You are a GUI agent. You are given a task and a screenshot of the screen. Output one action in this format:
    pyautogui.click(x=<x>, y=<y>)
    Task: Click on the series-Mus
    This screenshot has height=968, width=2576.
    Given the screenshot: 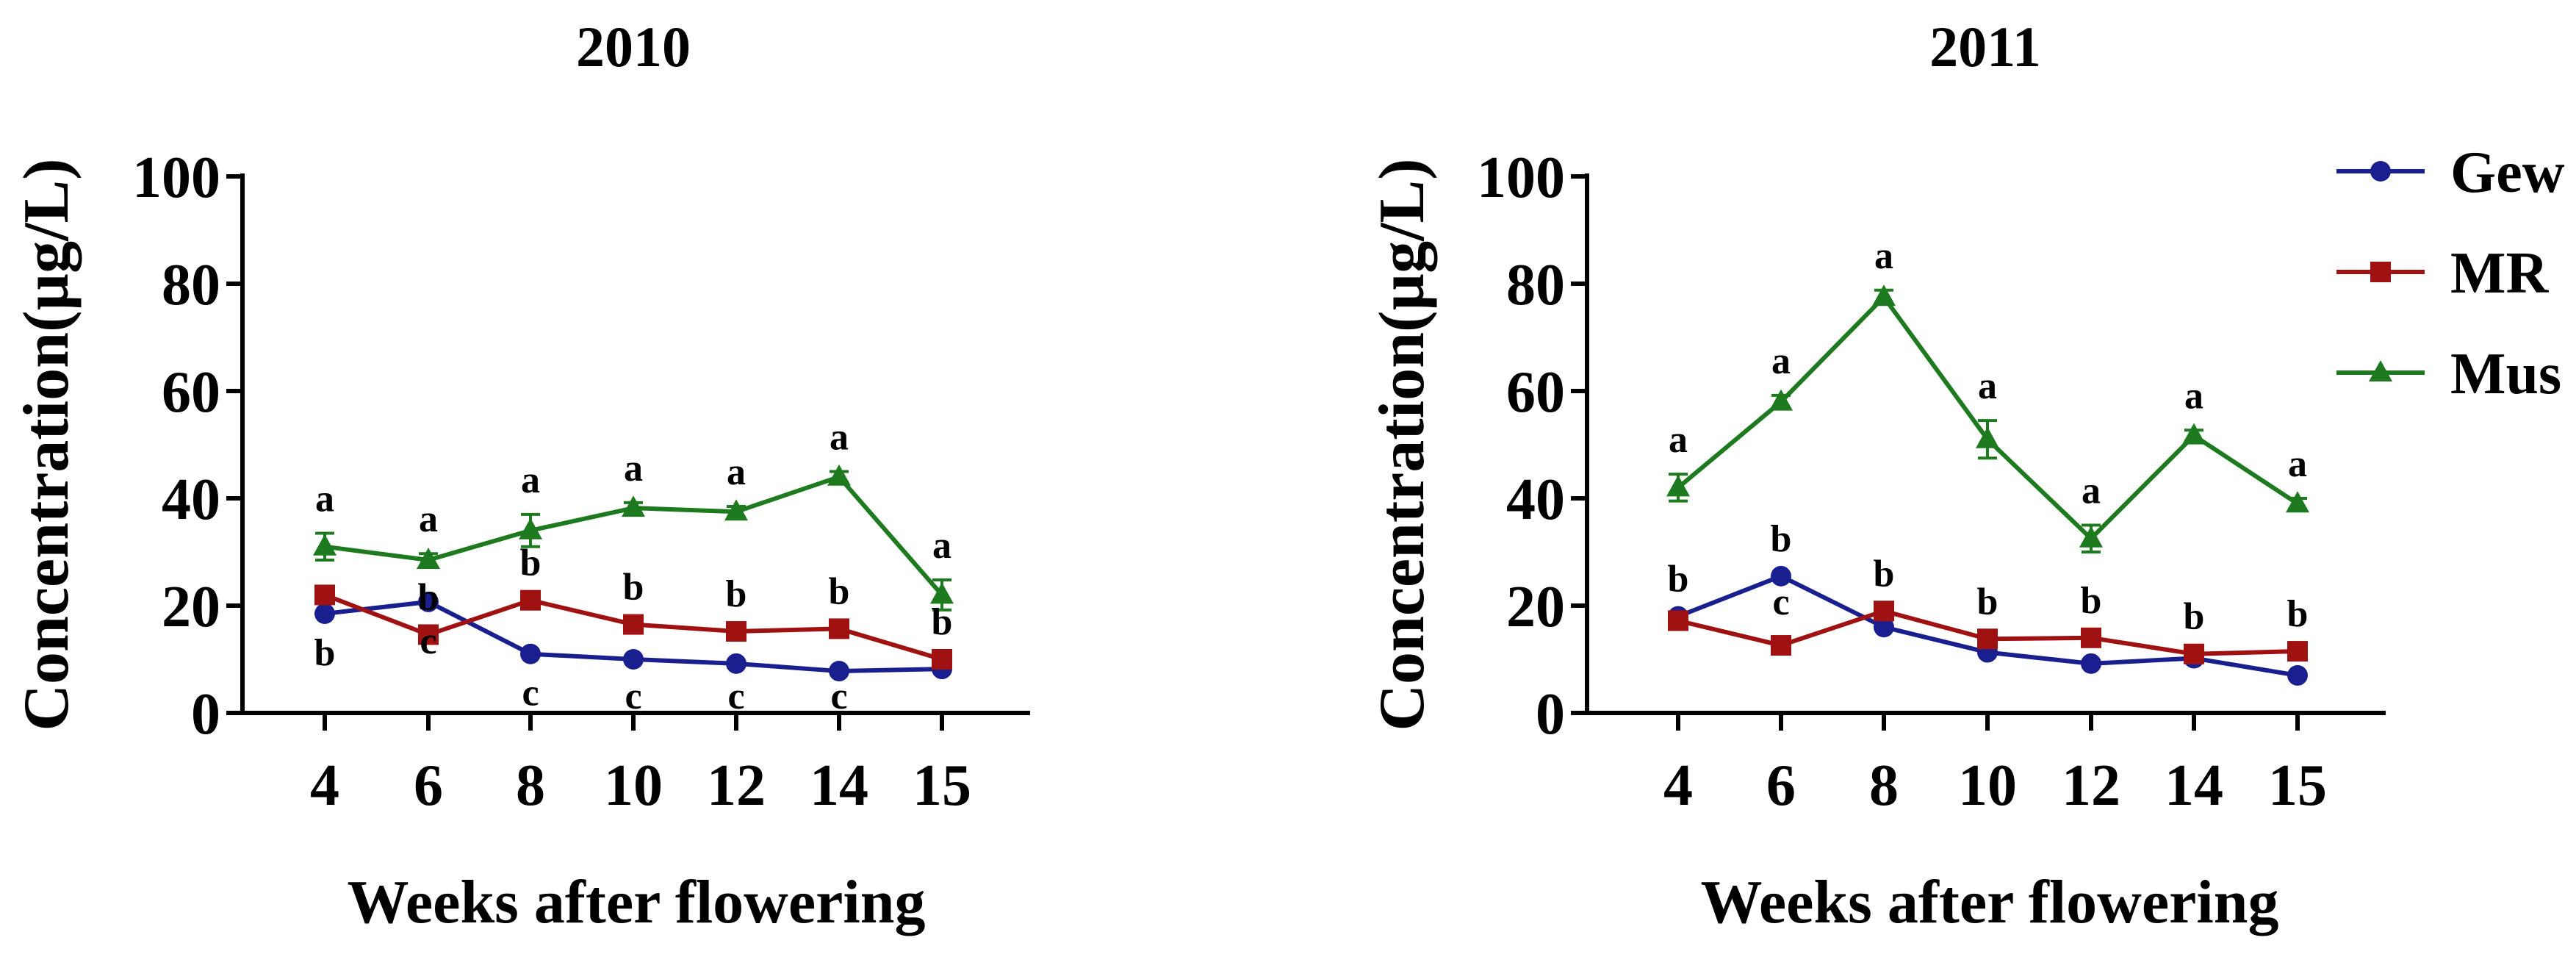 What is the action you would take?
    pyautogui.click(x=1987, y=418)
    